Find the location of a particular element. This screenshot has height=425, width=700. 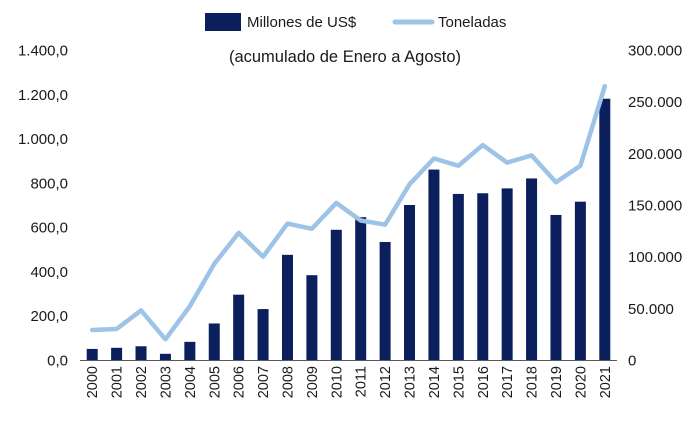

left-tick-label: 200,0 is located at coordinates (49, 316).